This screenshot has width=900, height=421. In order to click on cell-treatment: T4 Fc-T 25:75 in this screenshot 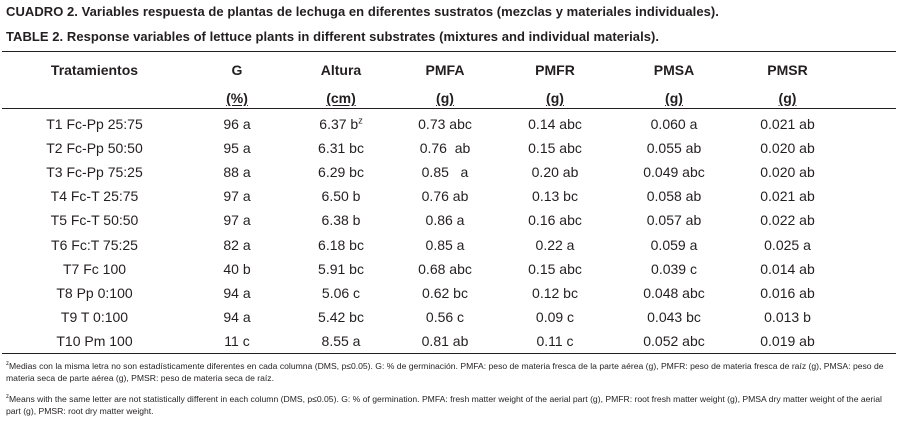, I will do `click(94, 196)`.